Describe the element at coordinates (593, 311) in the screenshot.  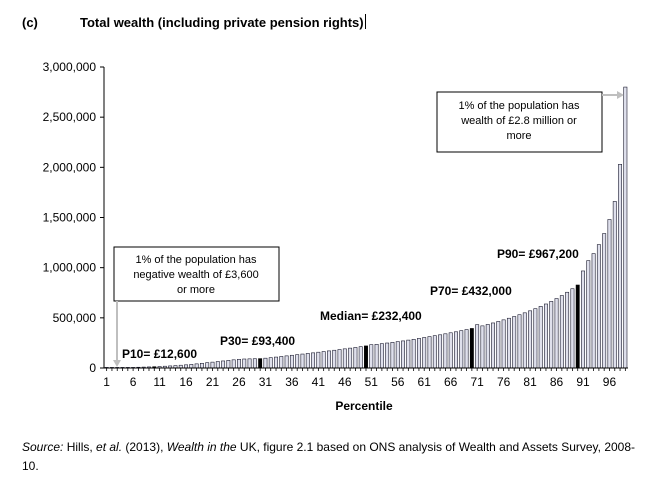
I see `bar-p93` at that location.